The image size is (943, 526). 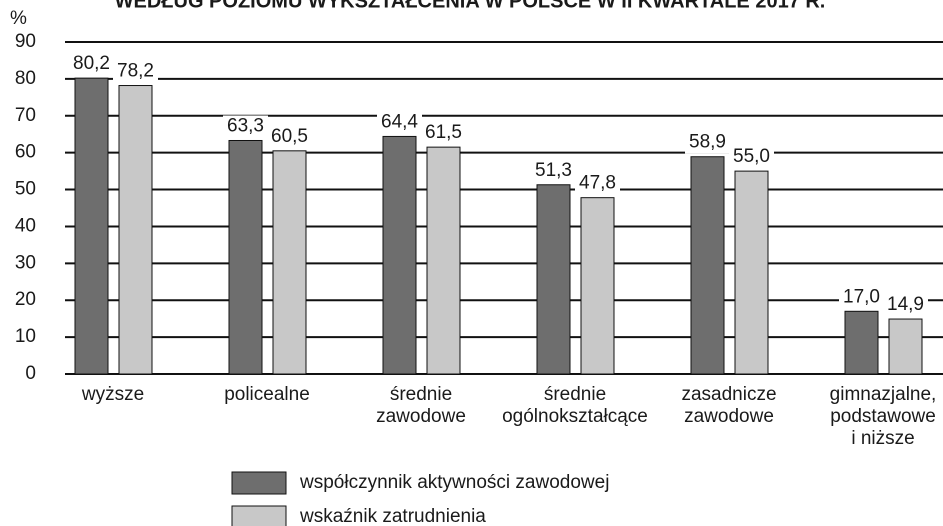 I want to click on value-label: 14,9, so click(x=905, y=304).